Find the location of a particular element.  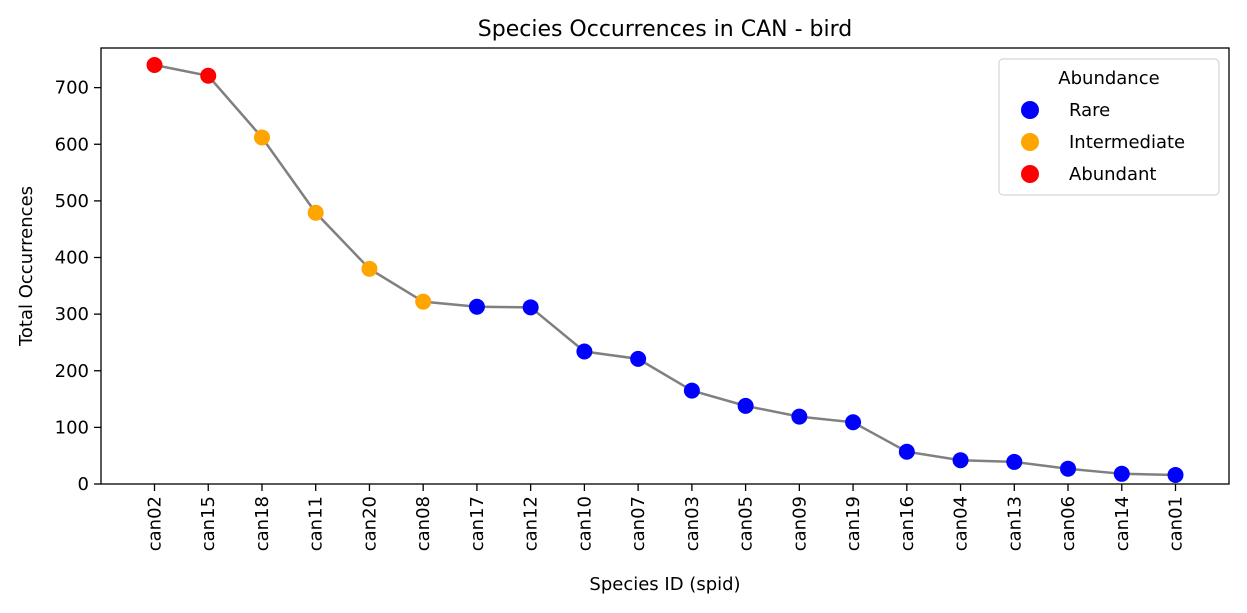

data-point-can03 is located at coordinates (691, 390).